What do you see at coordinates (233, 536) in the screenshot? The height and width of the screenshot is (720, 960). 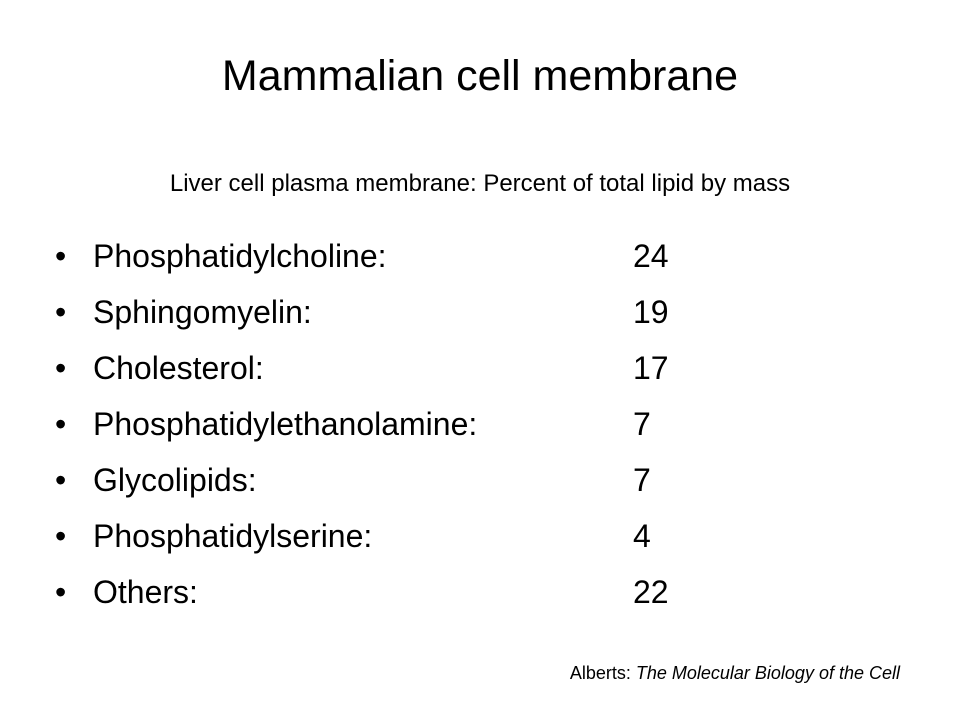 I see `lipid-name: Phosphatidylserine:` at bounding box center [233, 536].